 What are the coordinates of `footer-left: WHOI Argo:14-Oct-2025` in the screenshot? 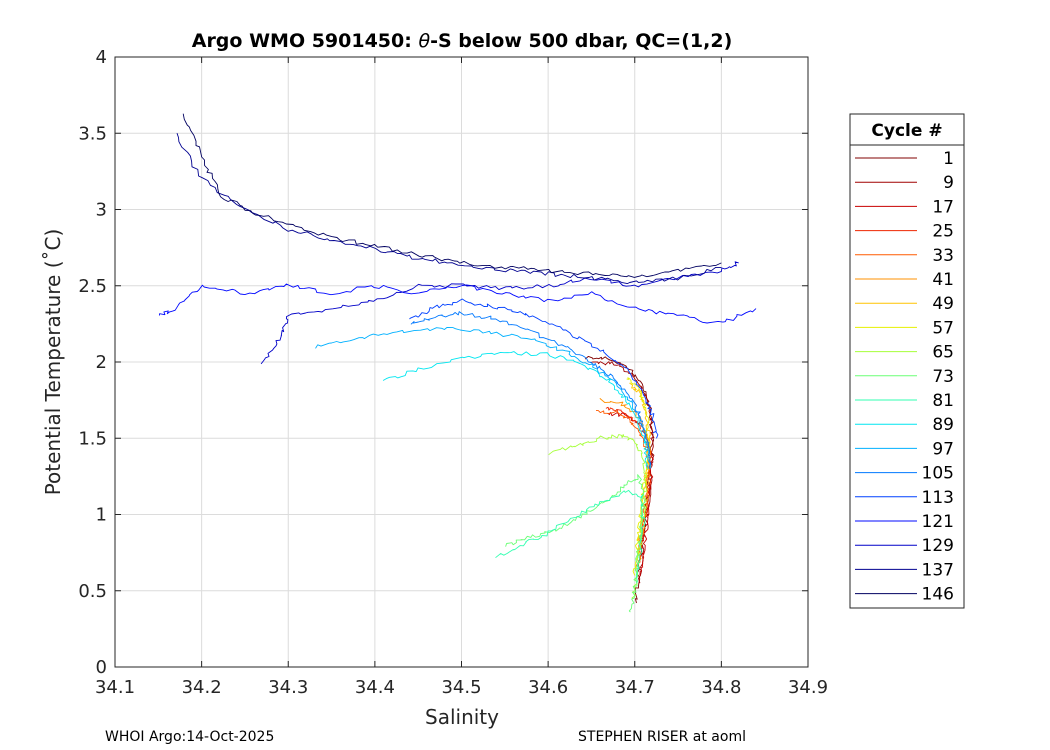 It's located at (189, 737).